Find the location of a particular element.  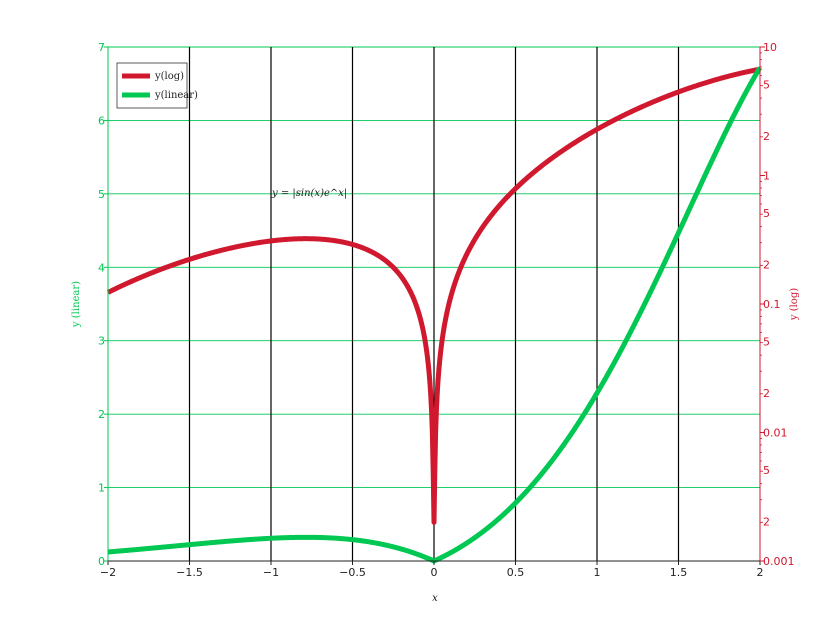

y-left-tick-label: 2 is located at coordinates (101, 414).